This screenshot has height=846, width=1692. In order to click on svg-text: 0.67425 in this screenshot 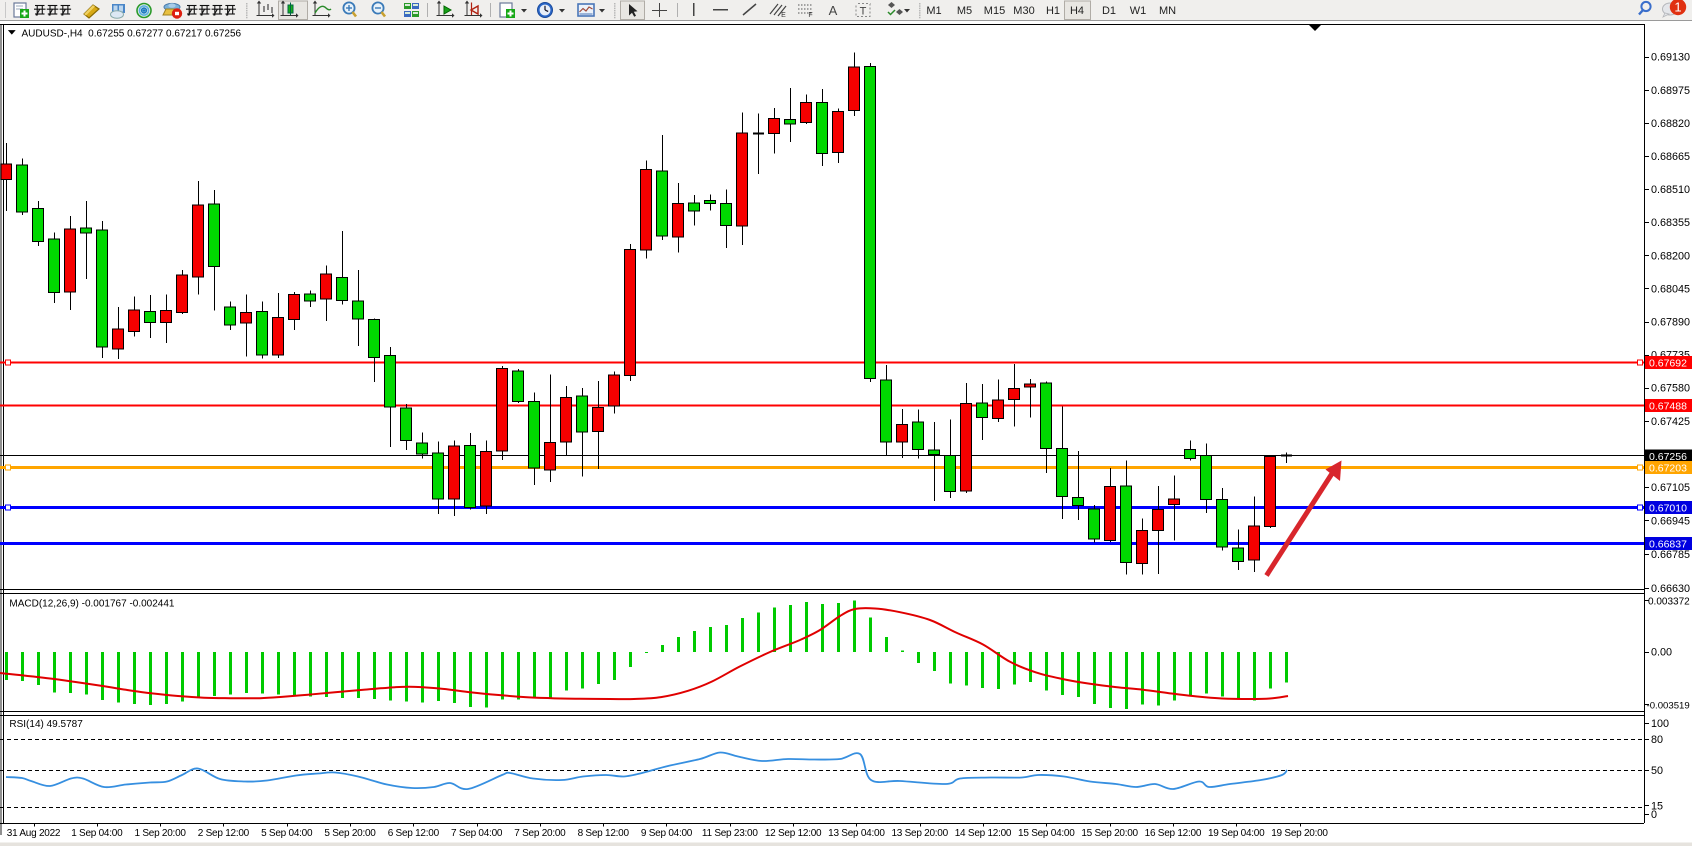, I will do `click(1670, 422)`.